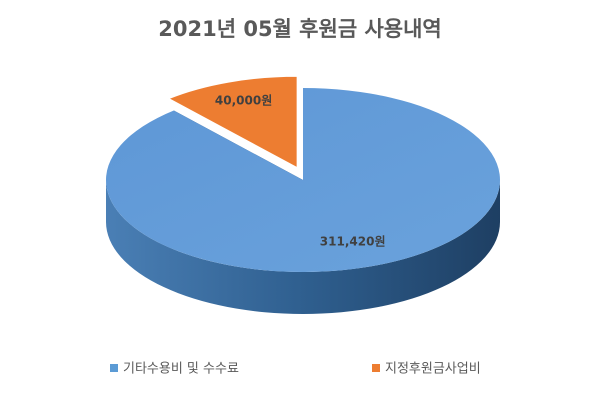 This screenshot has width=600, height=400. What do you see at coordinates (299, 29) in the screenshot?
I see `chart-title: 2021년 05월 후원금 사용내역` at bounding box center [299, 29].